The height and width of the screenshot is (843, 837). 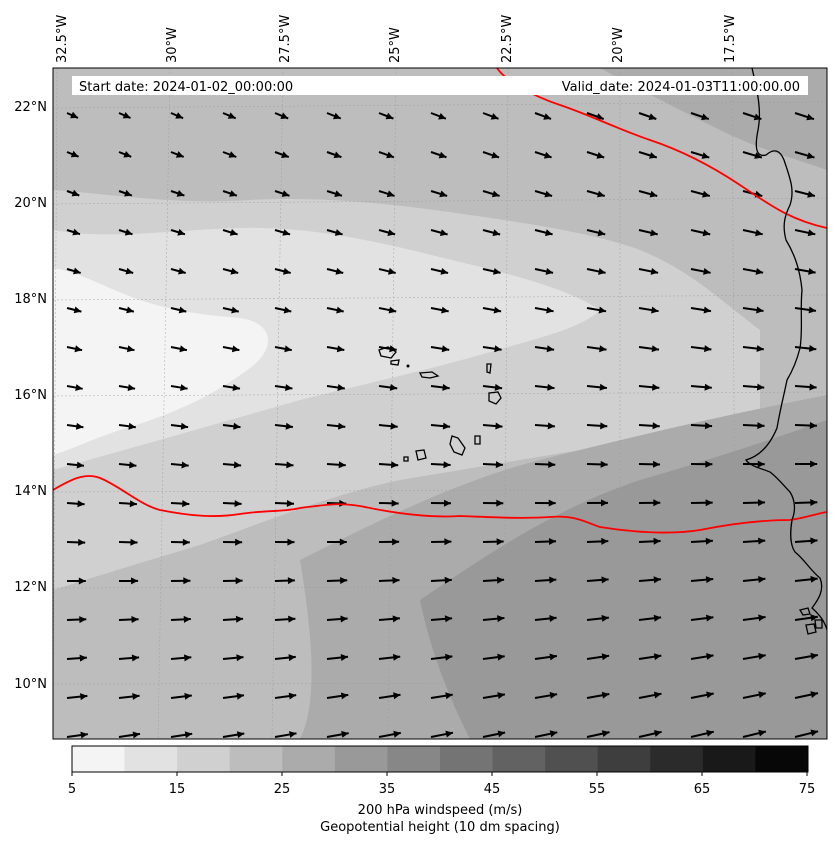 I want to click on lon-label-25w: 25°W, so click(x=395, y=45).